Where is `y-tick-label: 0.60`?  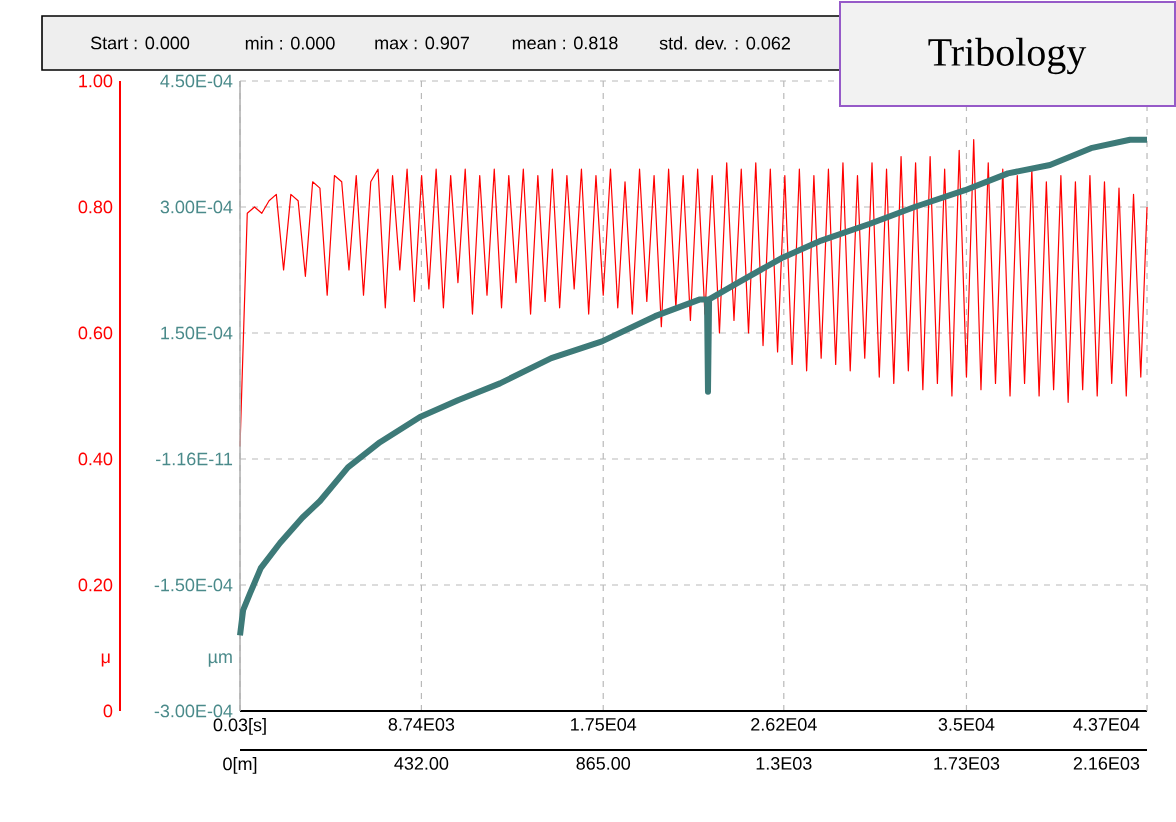 y-tick-label: 0.60 is located at coordinates (95, 333).